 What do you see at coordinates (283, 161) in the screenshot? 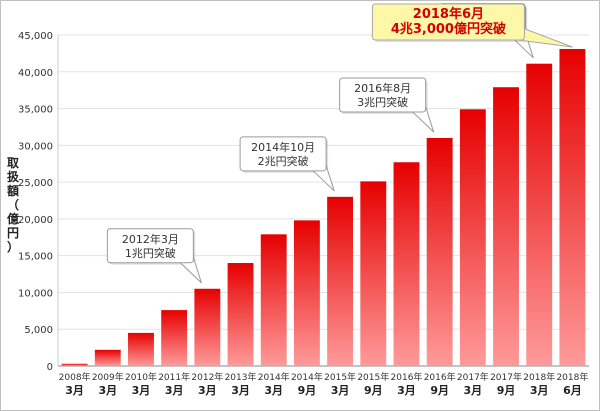
I see `callout-text: 2兆円突破` at bounding box center [283, 161].